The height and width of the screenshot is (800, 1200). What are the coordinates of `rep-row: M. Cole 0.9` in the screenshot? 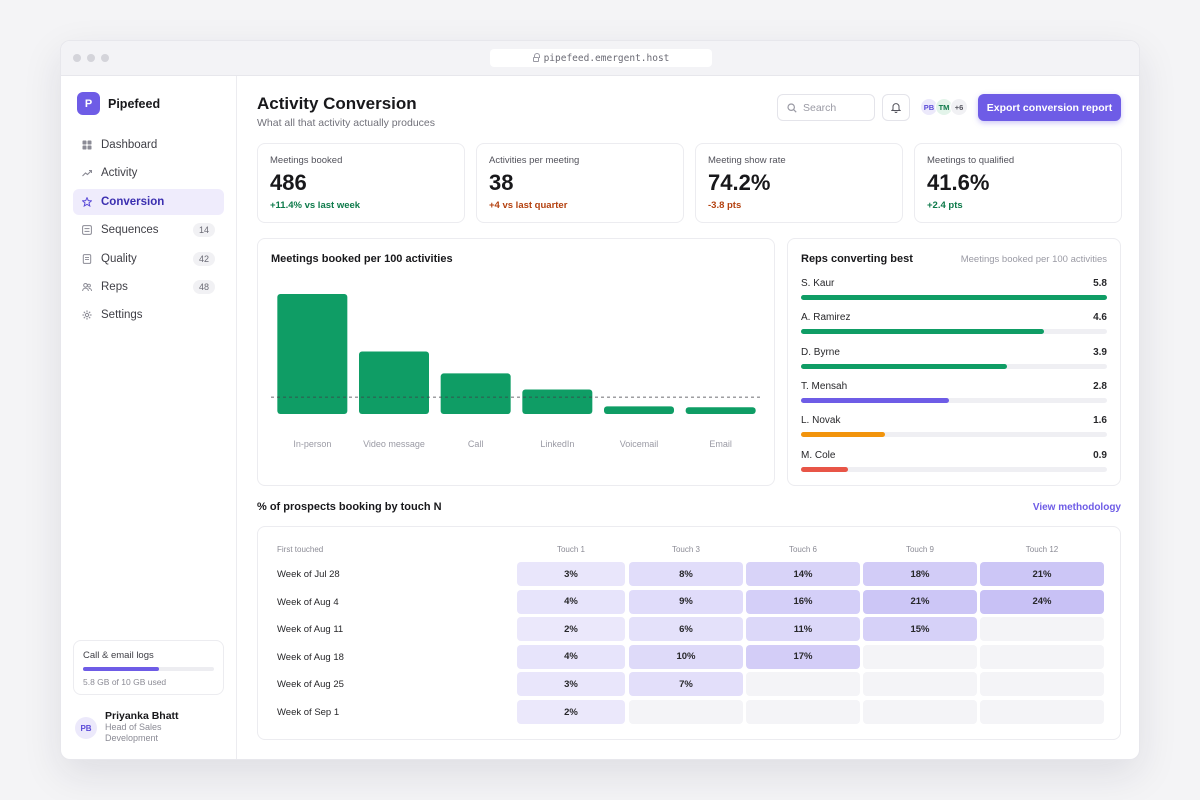 It's located at (954, 461).